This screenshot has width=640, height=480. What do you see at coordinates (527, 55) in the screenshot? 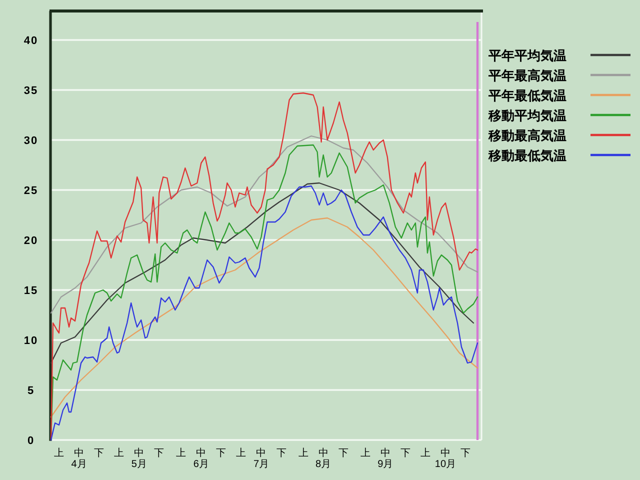
I see `legend-label: 平年平均気温` at bounding box center [527, 55].